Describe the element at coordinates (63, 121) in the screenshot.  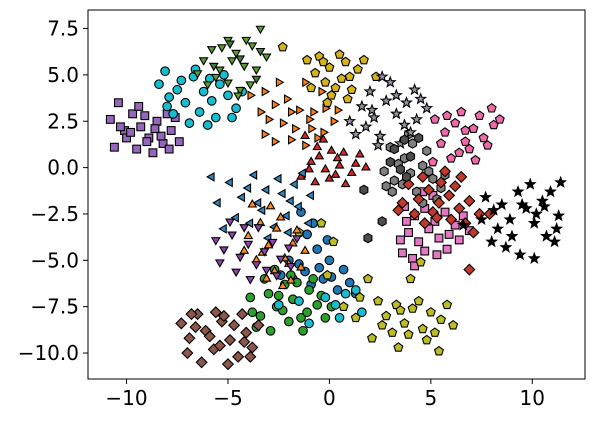
I see `y-tick-label: 2.5` at that location.